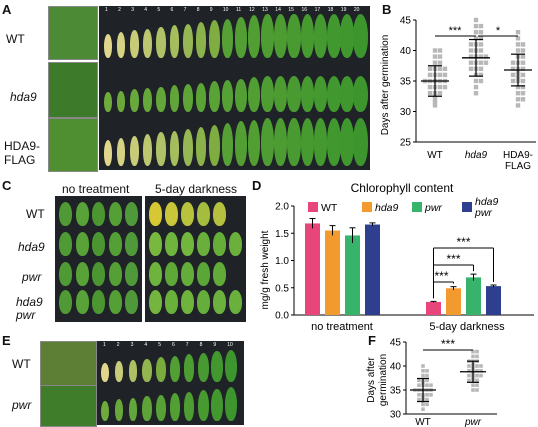  What do you see at coordinates (278, 10) in the screenshot?
I see `panel-a-leaf-number: 14` at bounding box center [278, 10].